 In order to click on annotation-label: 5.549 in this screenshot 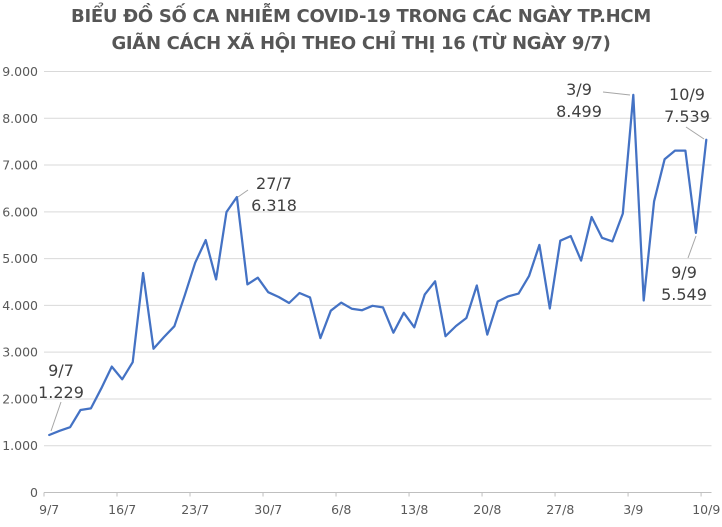, I will do `click(684, 294)`.